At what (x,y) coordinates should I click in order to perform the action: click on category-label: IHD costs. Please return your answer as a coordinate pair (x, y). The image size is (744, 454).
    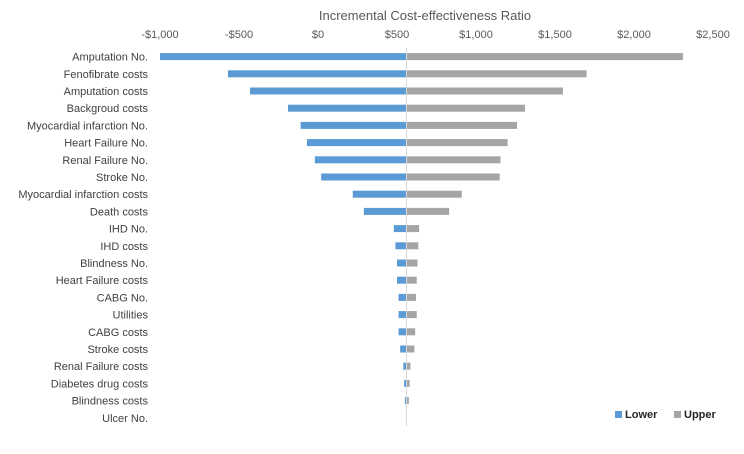
    Looking at the image, I should click on (124, 247).